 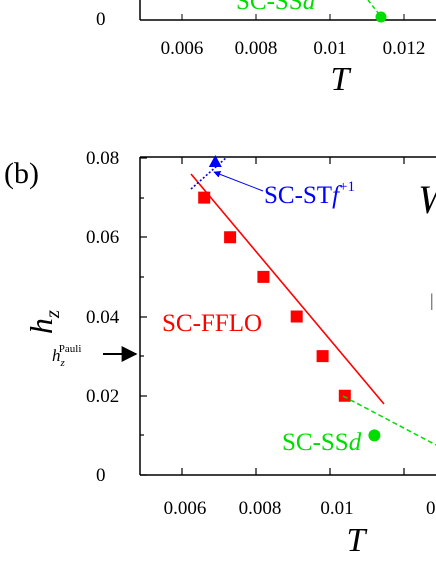 I want to click on st-series, so click(x=215, y=160).